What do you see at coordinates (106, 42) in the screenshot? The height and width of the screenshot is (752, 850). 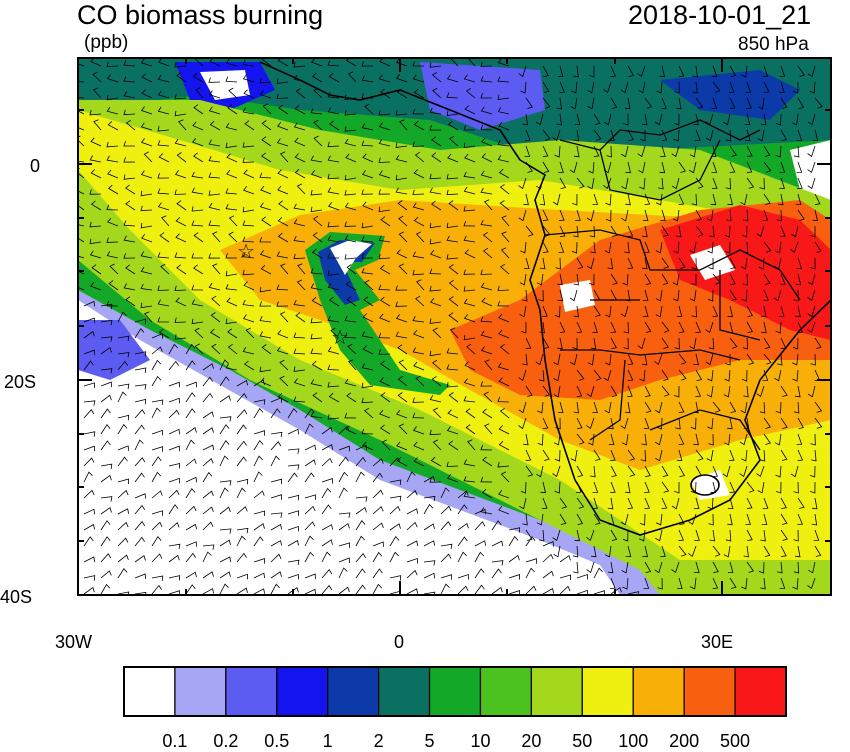 I see `units-label: (ppb)` at bounding box center [106, 42].